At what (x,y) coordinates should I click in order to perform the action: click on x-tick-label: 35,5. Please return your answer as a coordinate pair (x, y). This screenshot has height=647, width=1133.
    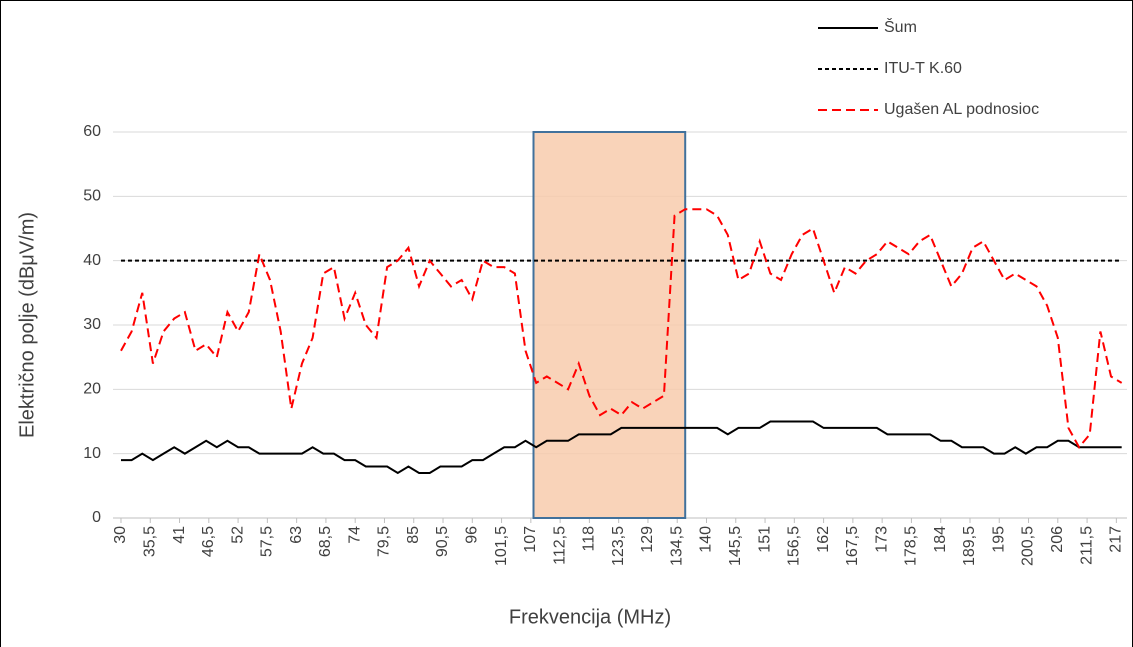
    Looking at the image, I should click on (149, 541).